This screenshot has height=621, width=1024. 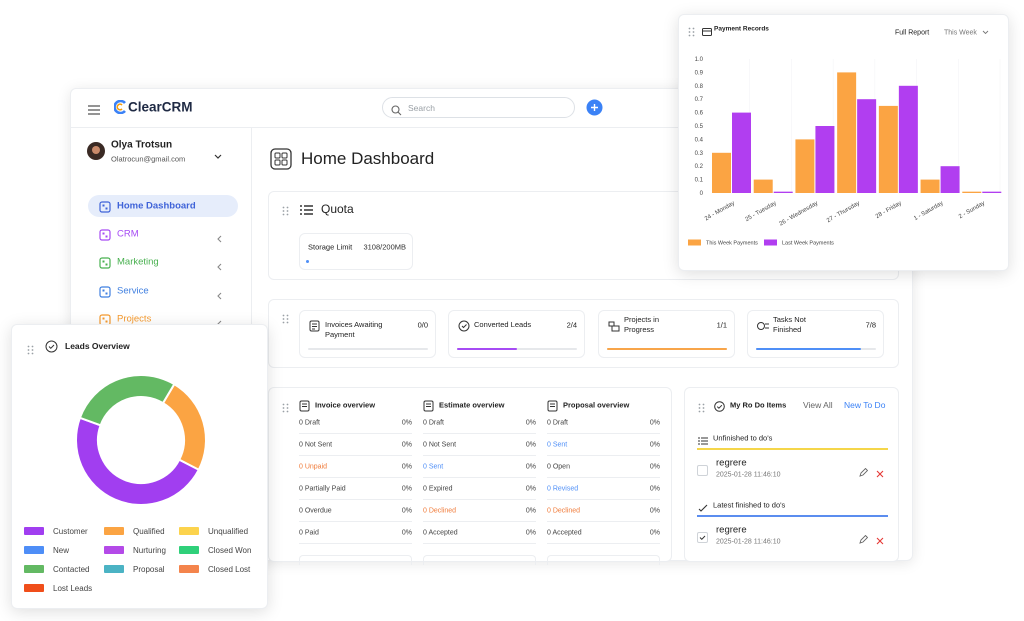 What do you see at coordinates (699, 154) in the screenshot?
I see `y-tick-label: 0.3` at bounding box center [699, 154].